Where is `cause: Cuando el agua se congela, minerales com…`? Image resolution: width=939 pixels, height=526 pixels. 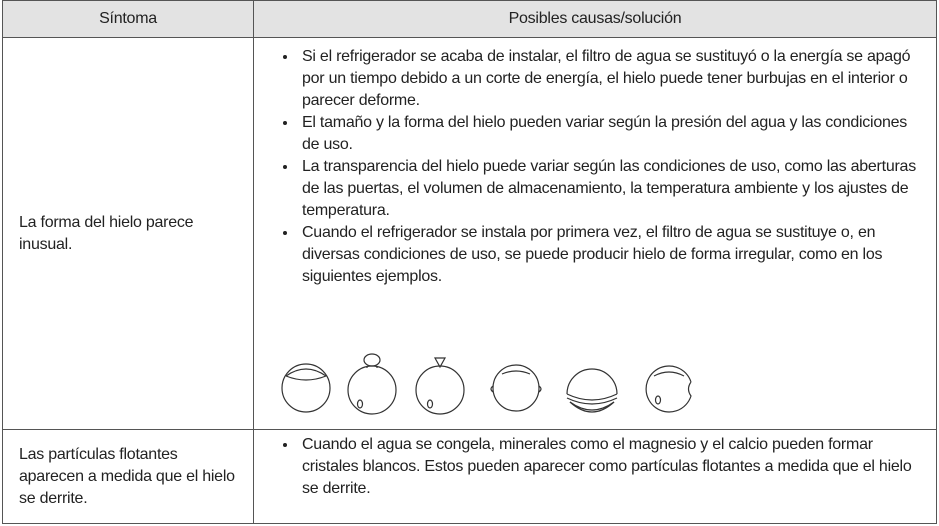 cause: Cuando el agua se congela, minerales com… is located at coordinates (612, 467).